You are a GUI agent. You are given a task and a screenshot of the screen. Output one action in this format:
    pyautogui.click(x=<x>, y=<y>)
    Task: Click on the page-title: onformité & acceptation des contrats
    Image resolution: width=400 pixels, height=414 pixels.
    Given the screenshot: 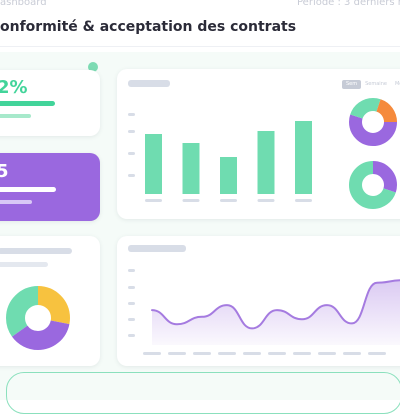 What is the action you would take?
    pyautogui.click(x=148, y=27)
    